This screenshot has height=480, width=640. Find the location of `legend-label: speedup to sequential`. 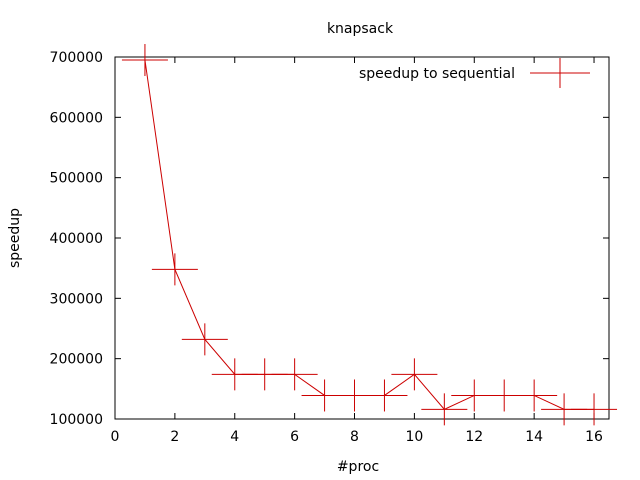

legend-label: speedup to sequential is located at coordinates (437, 74).